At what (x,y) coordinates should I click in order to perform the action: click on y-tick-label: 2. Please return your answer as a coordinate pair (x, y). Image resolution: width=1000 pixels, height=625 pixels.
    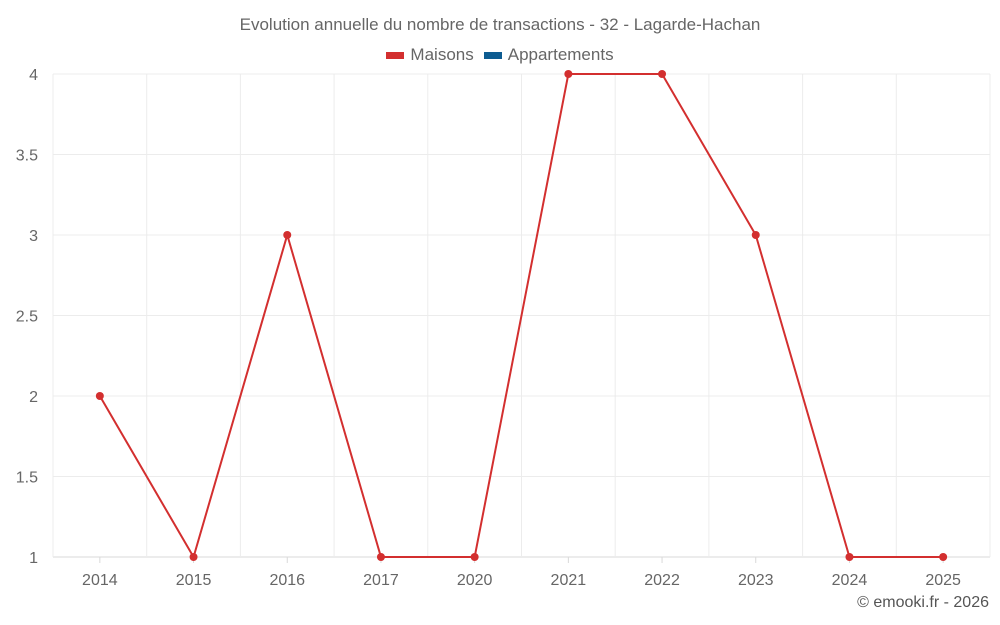
    Looking at the image, I should click on (33, 397).